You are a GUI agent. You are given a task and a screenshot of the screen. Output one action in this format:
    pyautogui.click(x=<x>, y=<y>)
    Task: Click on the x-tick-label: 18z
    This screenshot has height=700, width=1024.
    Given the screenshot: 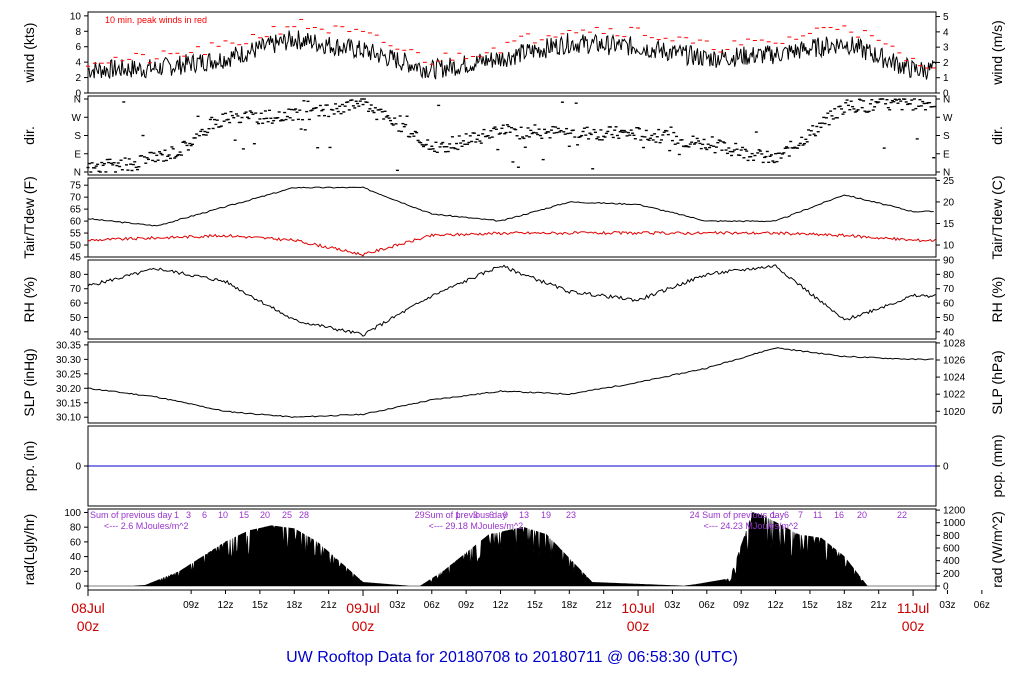 What is the action you would take?
    pyautogui.click(x=569, y=605)
    